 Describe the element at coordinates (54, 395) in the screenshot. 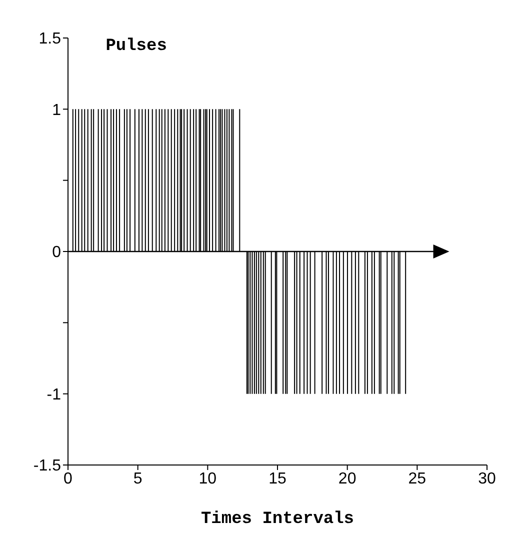

I see `y-tick-label: -1` at that location.